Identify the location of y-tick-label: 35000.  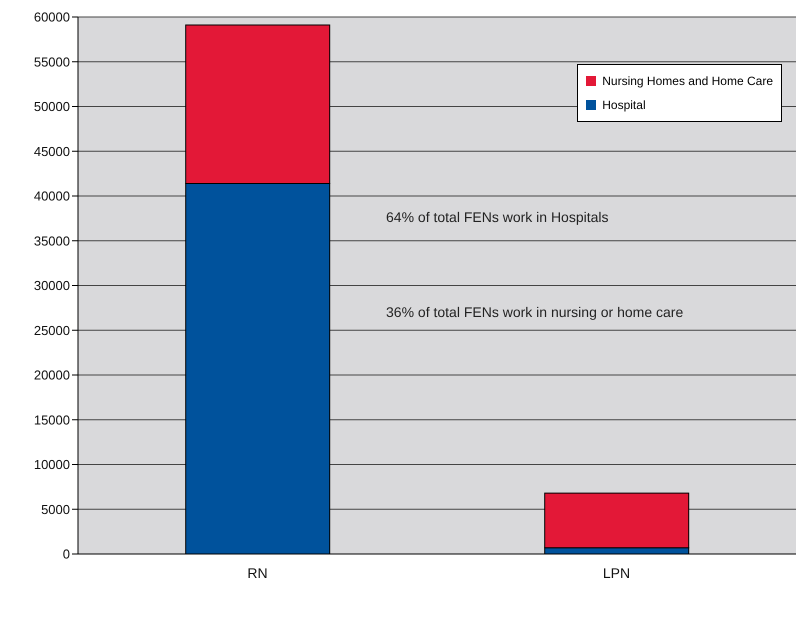
(52, 240).